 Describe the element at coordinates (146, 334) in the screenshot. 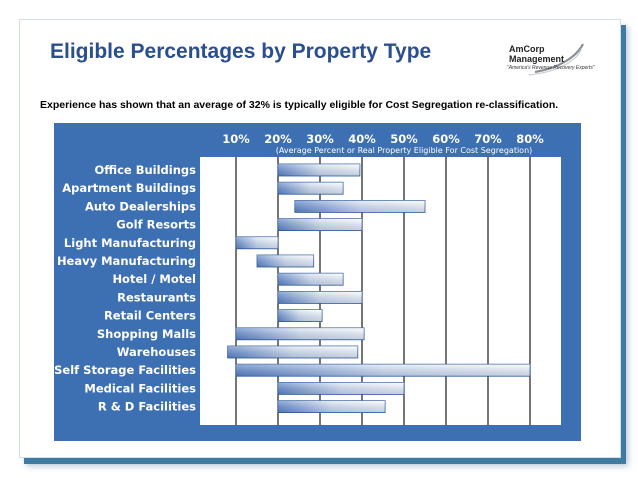

I see `category-label: Shopping Malls` at that location.